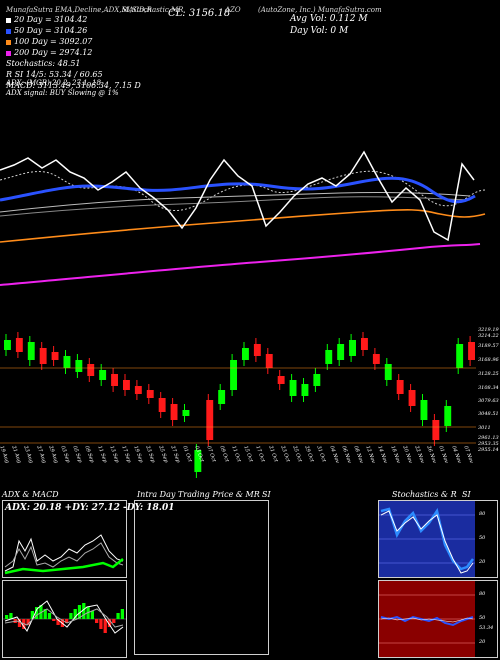 The height and width of the screenshot is (660, 500). I want to click on close-price: CL: 3156.18, so click(199, 13).